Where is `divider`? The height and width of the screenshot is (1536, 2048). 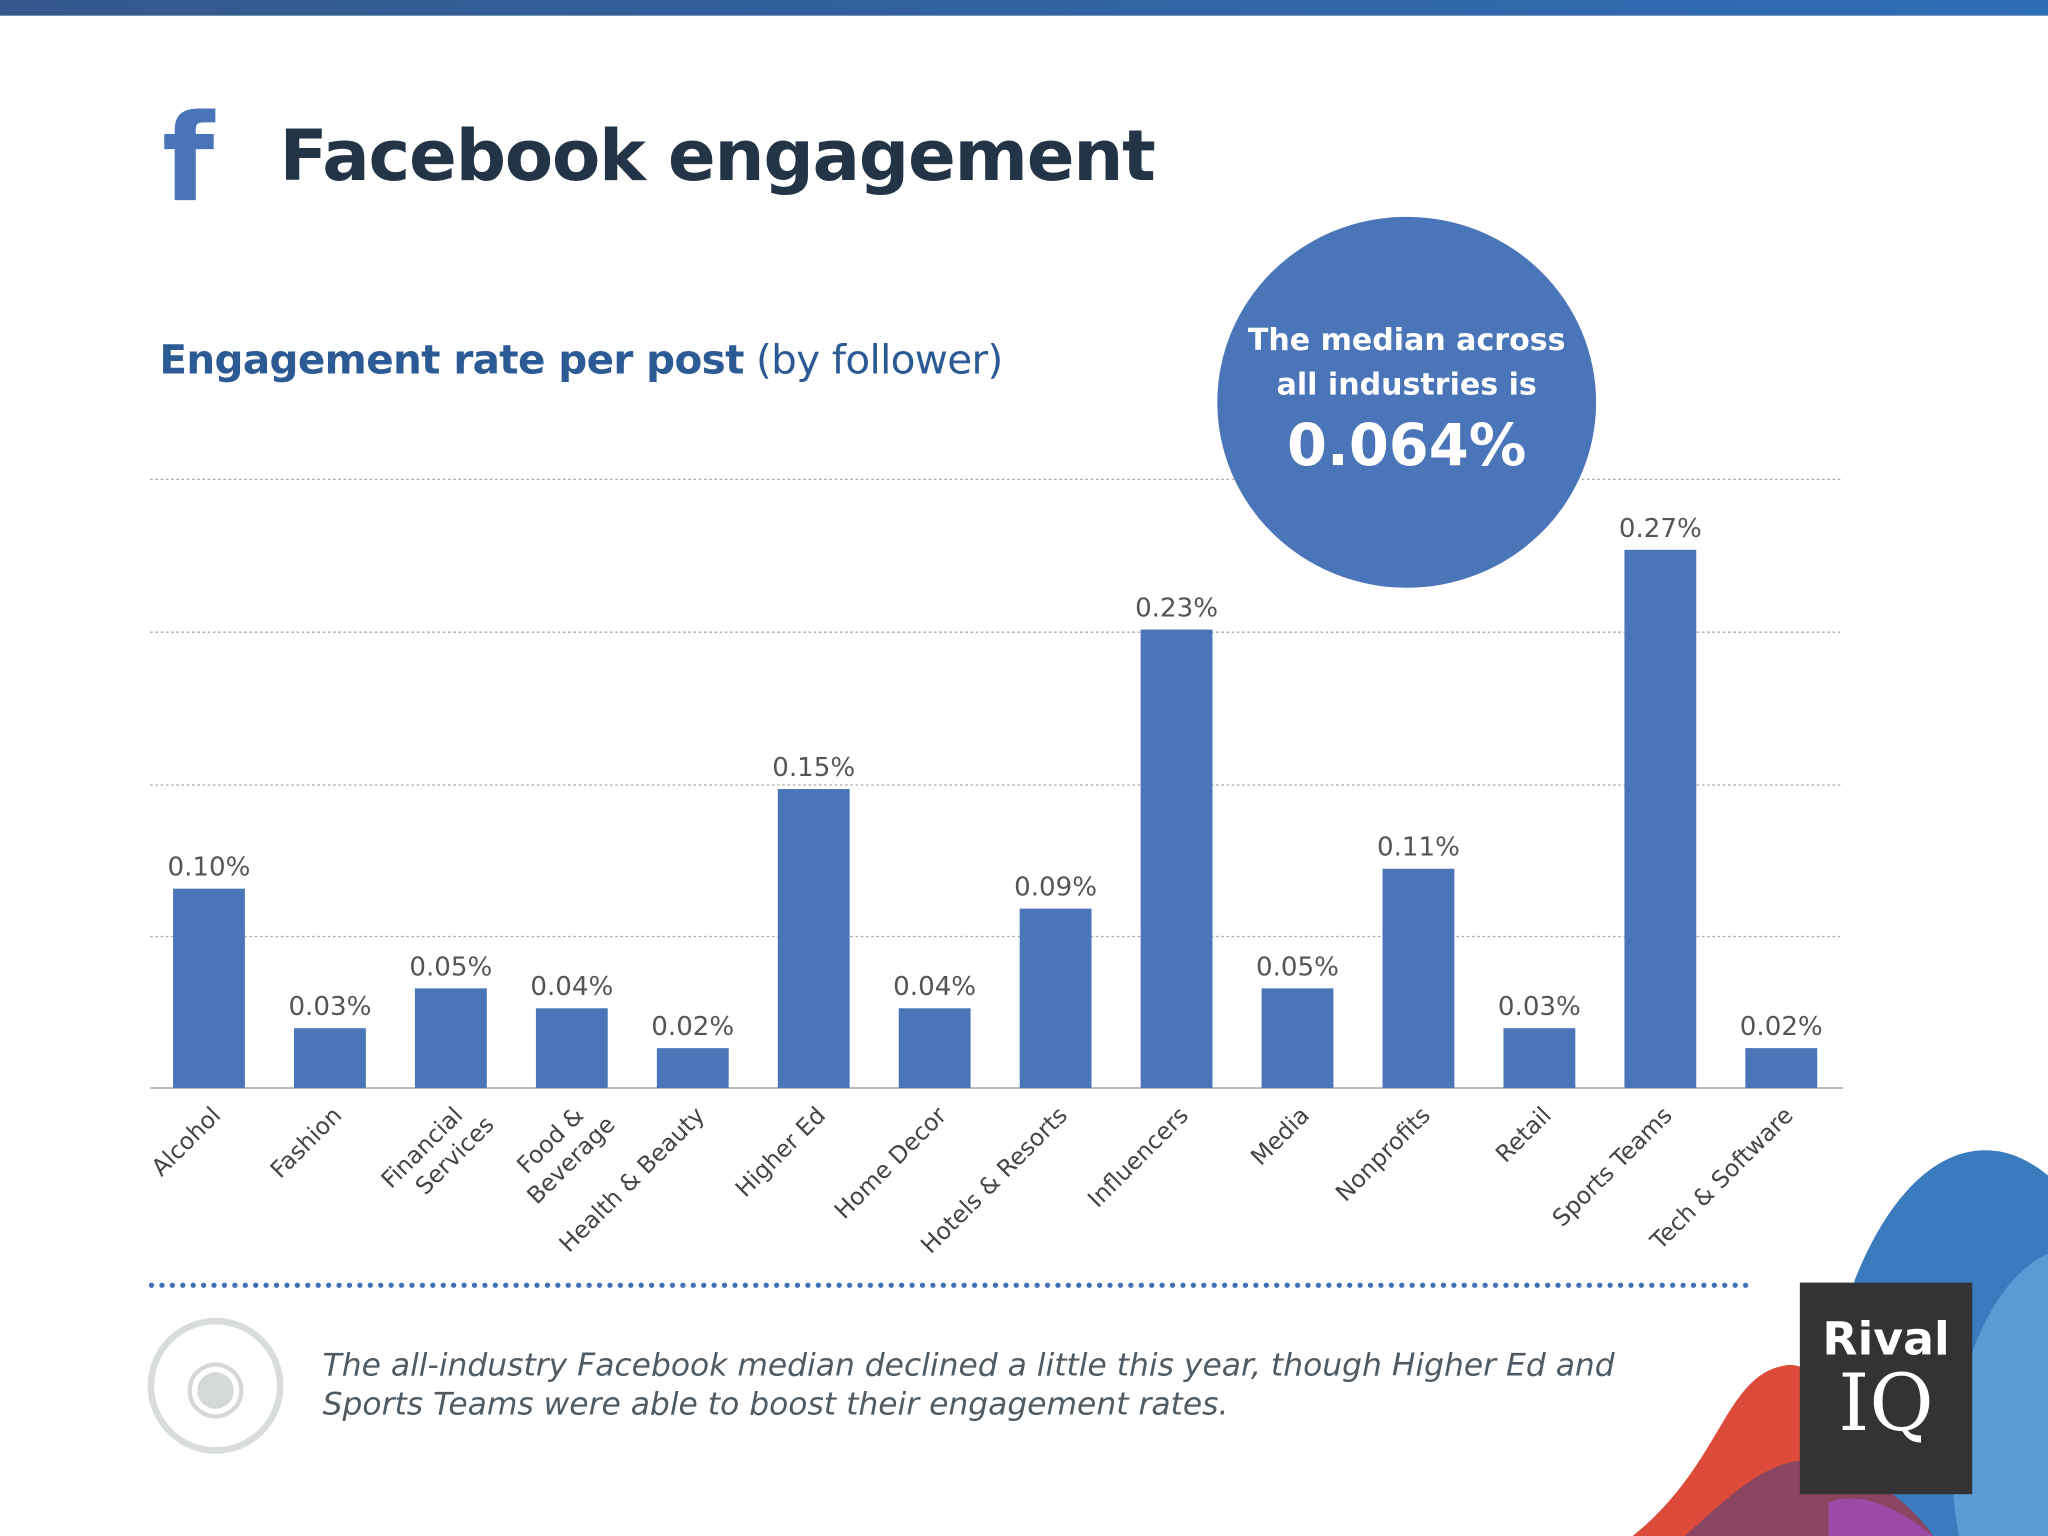
divider is located at coordinates (949, 1285).